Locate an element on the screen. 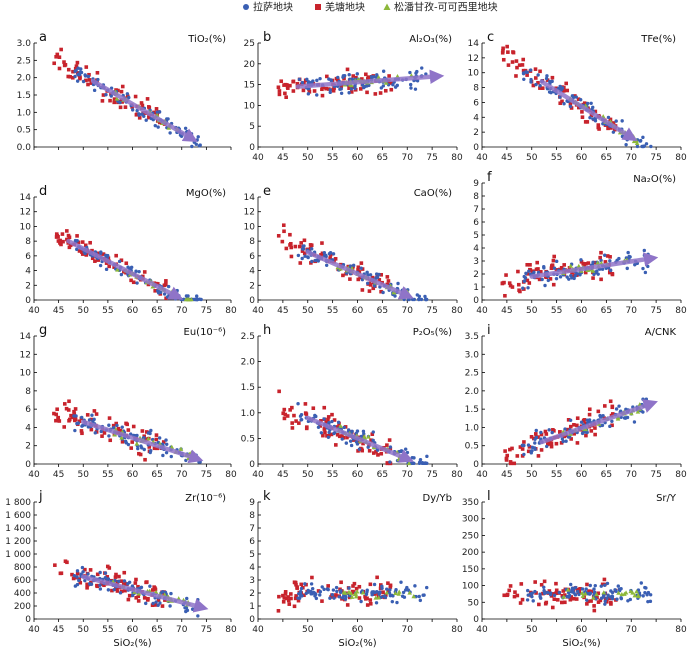 The height and width of the screenshot is (663, 700). legend-marker is located at coordinates (246, 7).